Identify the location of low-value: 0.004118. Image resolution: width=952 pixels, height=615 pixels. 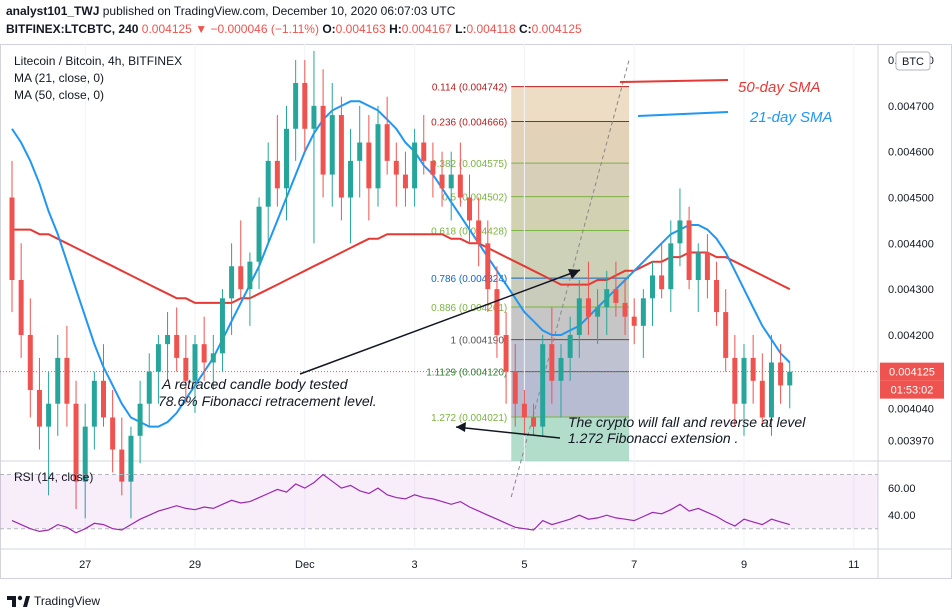
(491, 29).